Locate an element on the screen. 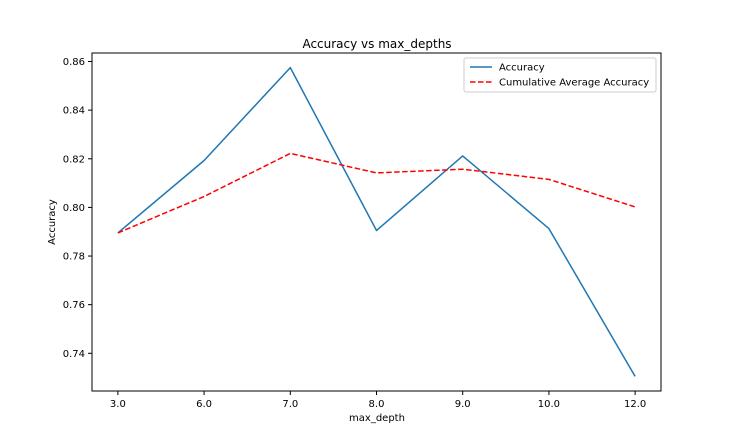 The width and height of the screenshot is (734, 440). x-tick-label: 6.0 is located at coordinates (204, 404).